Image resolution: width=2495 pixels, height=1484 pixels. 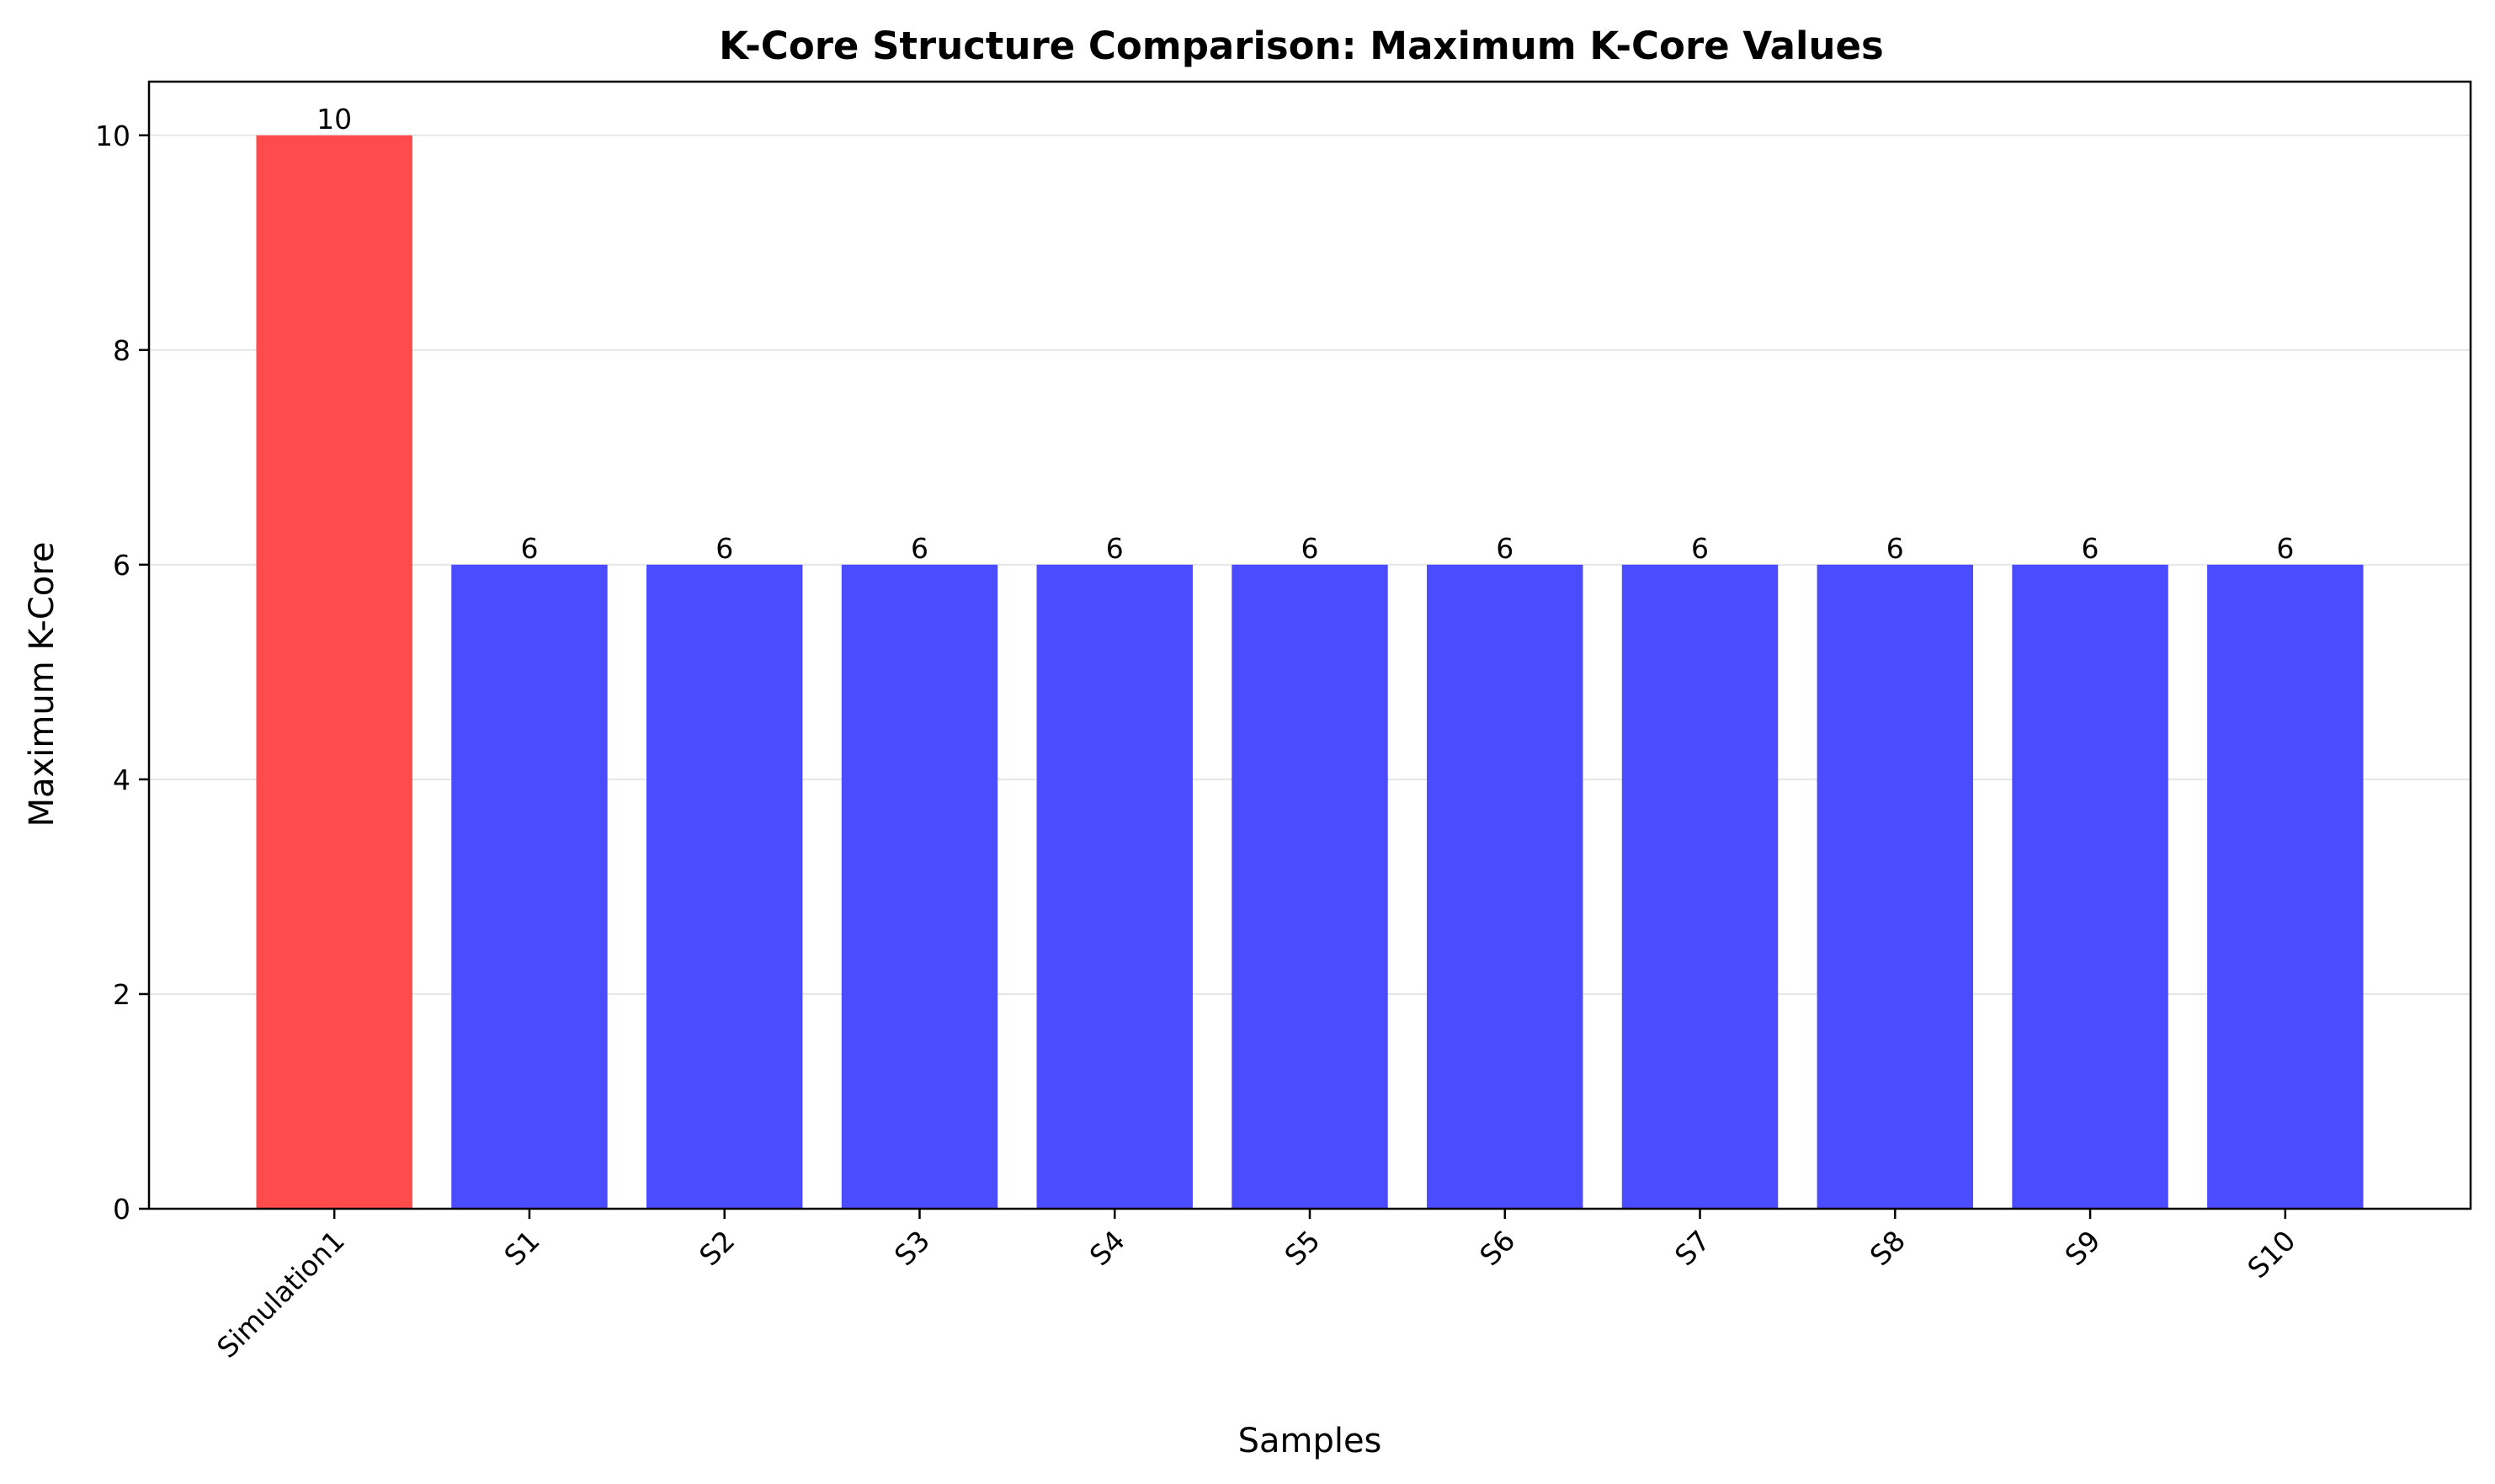 What do you see at coordinates (1107, 1248) in the screenshot?
I see `x-tick-label: S4` at bounding box center [1107, 1248].